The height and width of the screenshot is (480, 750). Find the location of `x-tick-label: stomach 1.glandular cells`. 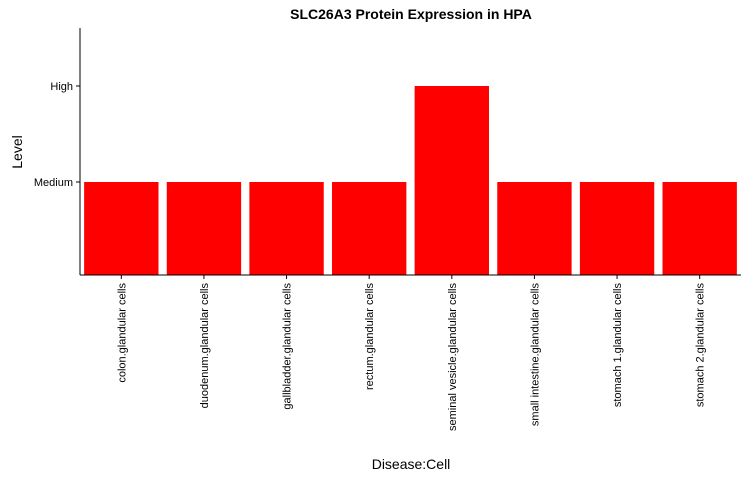

x-tick-label: stomach 1.glandular cells is located at coordinates (618, 345).